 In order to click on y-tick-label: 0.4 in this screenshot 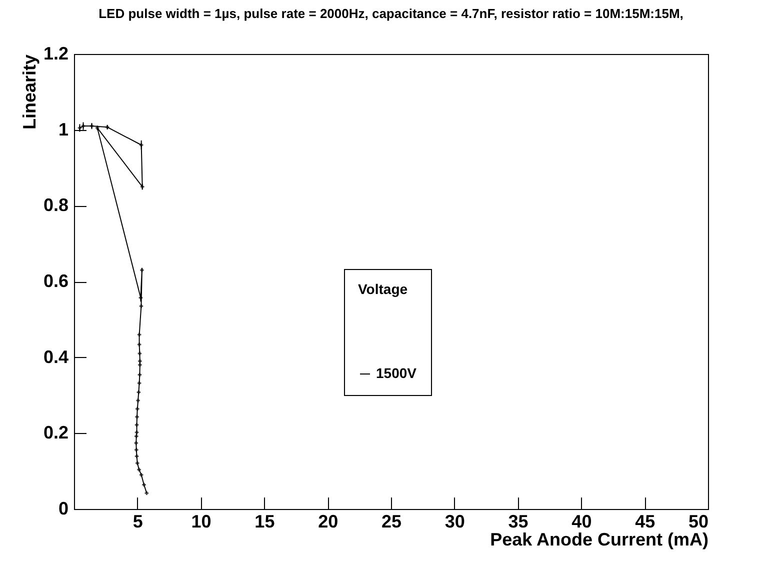, I will do `click(55, 356)`.